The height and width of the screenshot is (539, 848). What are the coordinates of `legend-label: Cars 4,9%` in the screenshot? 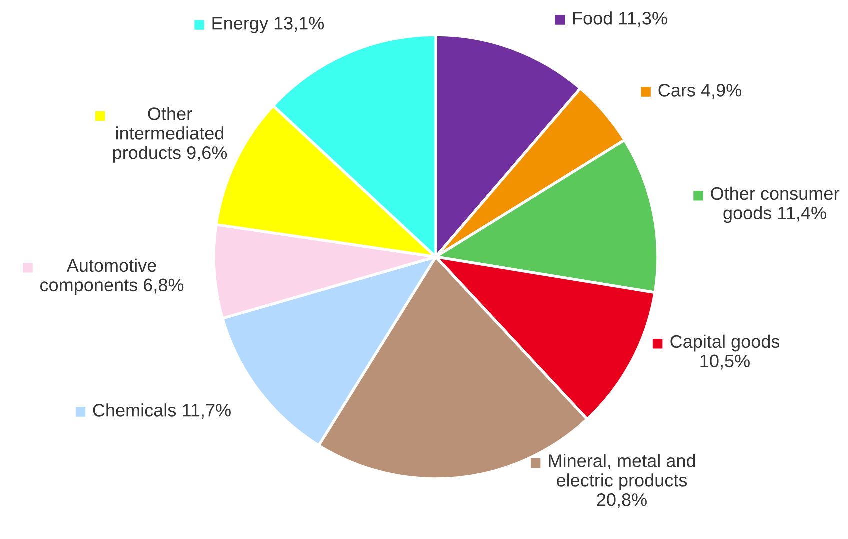 It's located at (700, 91).